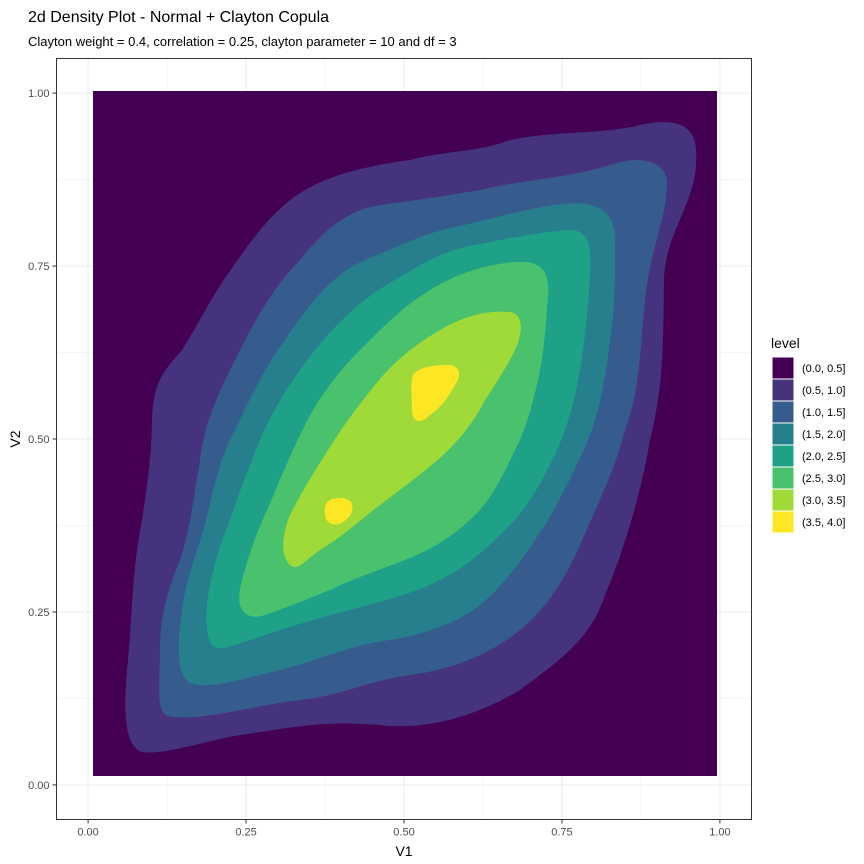 The width and height of the screenshot is (864, 864). What do you see at coordinates (823, 435) in the screenshot?
I see `legend-label-3: (1.5, 2.0]` at bounding box center [823, 435].